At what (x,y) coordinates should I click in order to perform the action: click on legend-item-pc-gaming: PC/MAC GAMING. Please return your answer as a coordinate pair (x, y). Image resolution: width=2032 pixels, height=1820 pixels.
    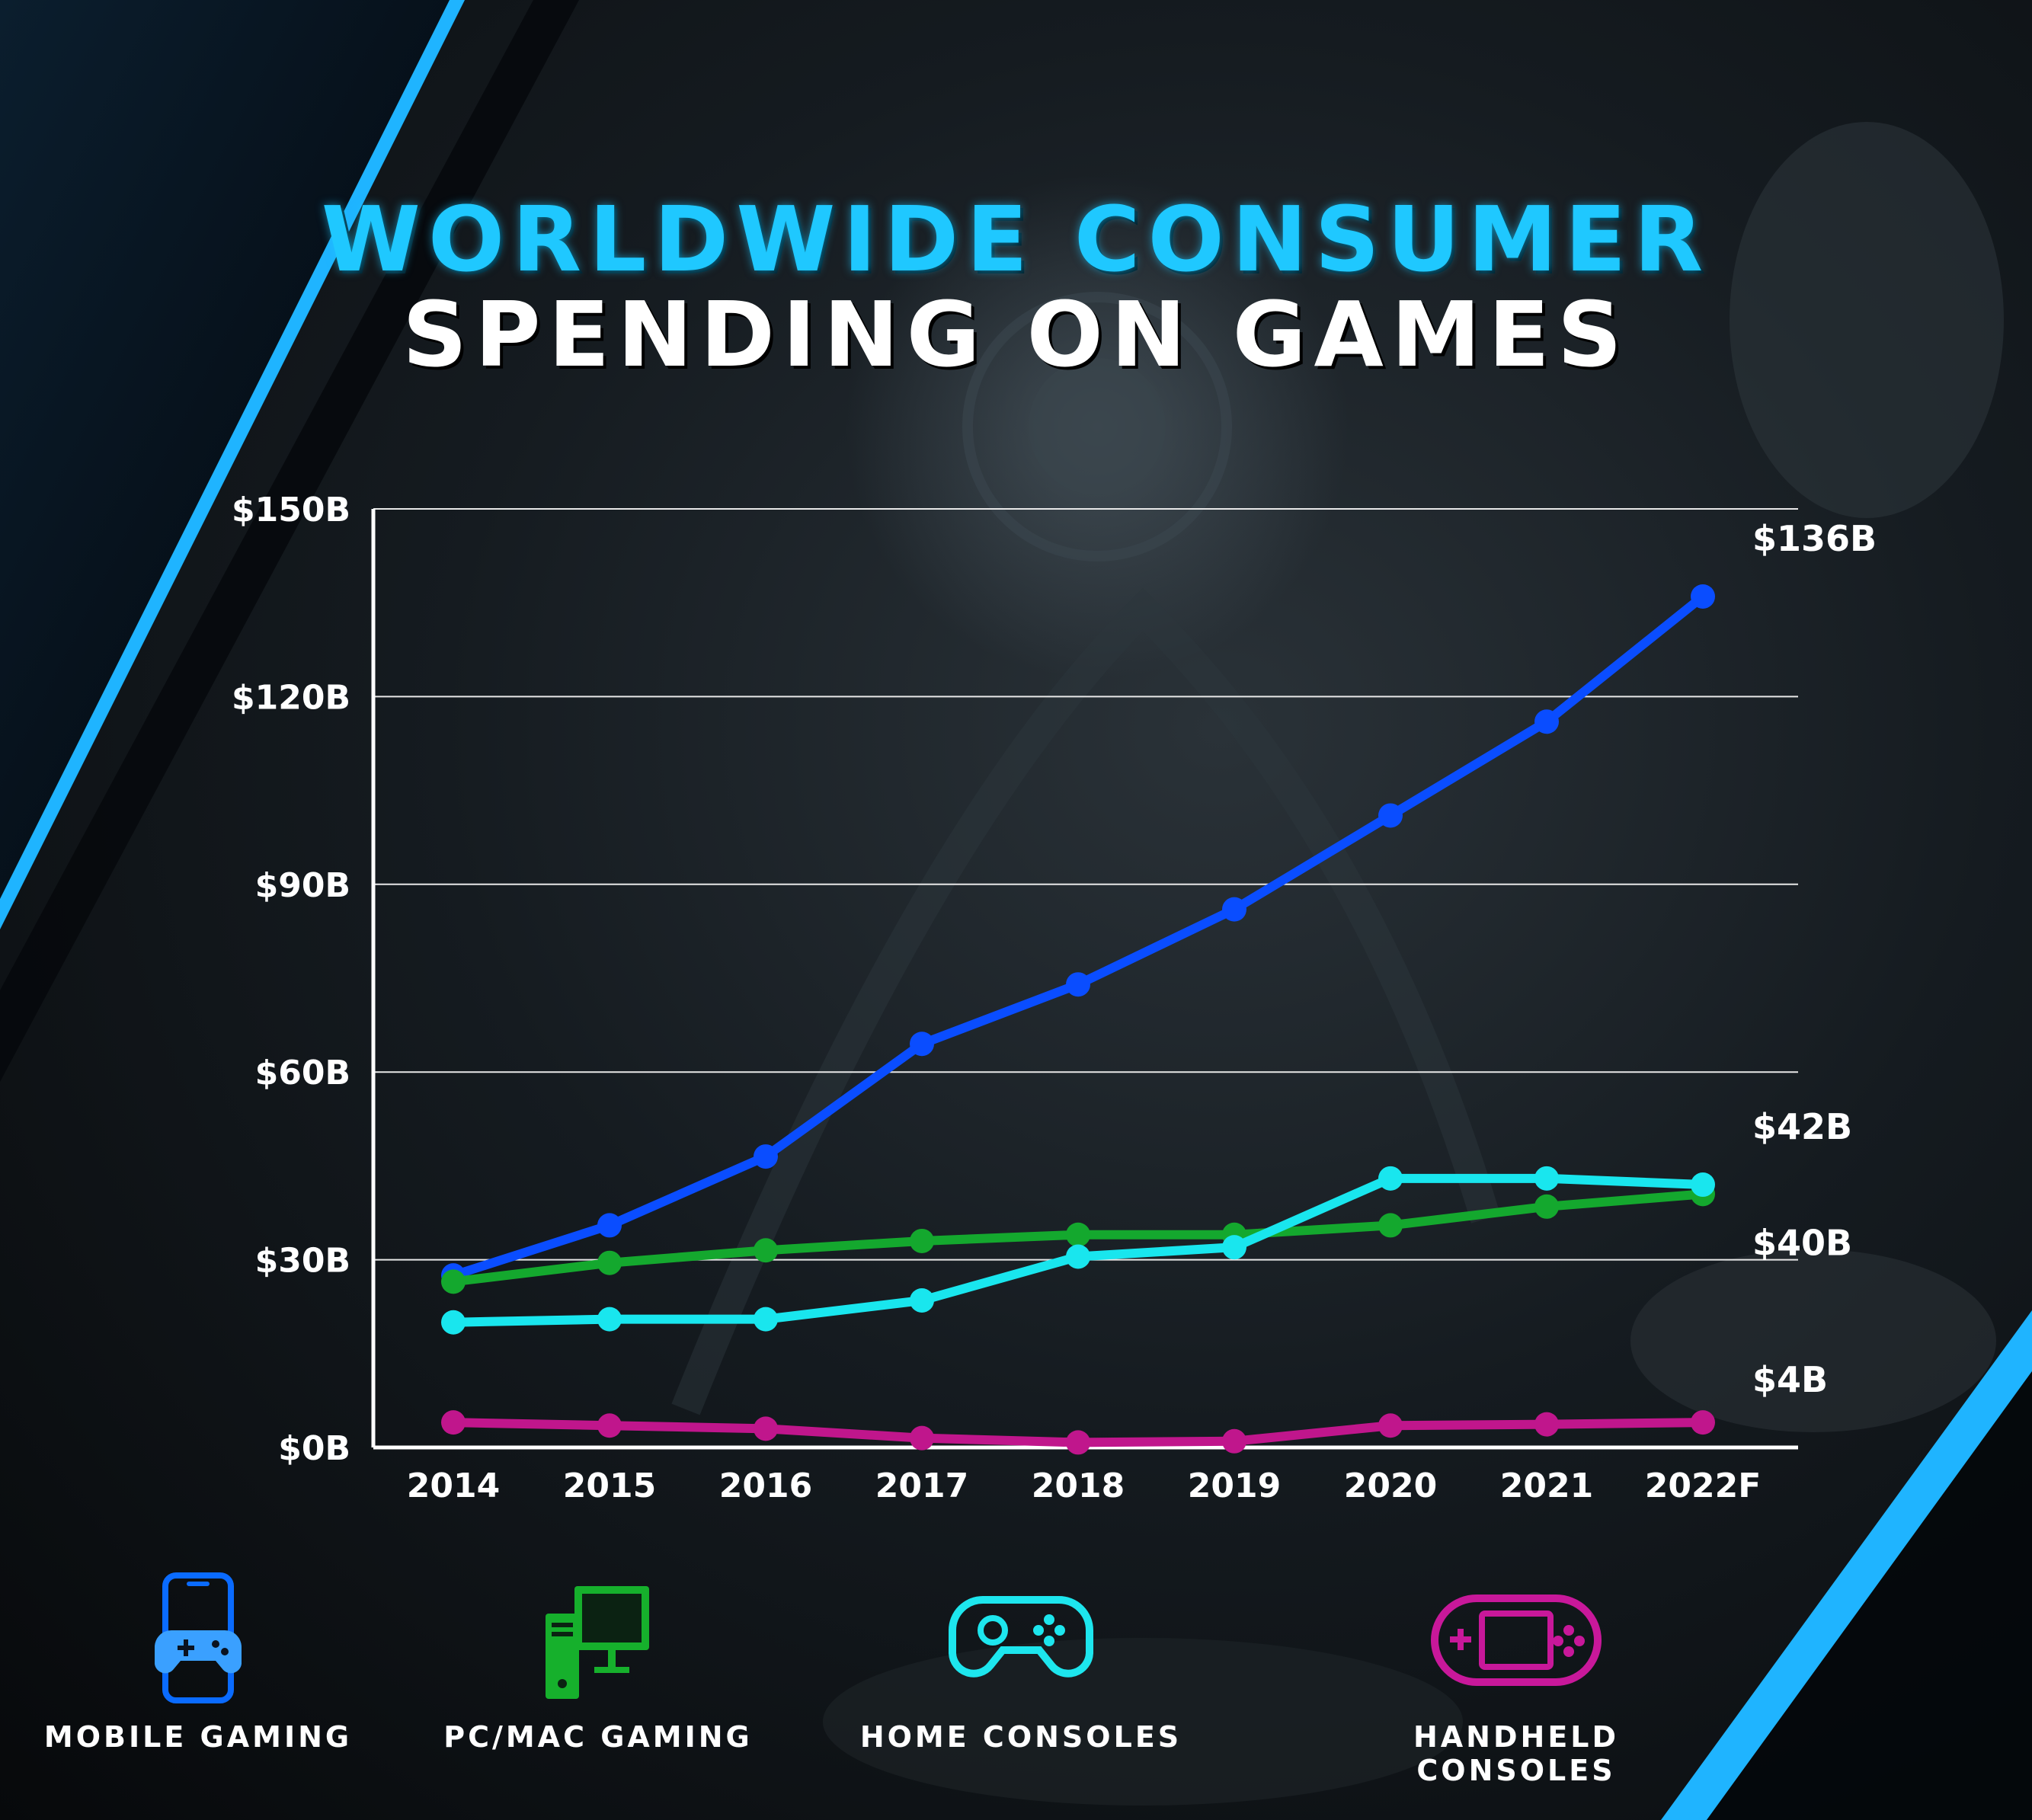
    Looking at the image, I should click on (598, 1661).